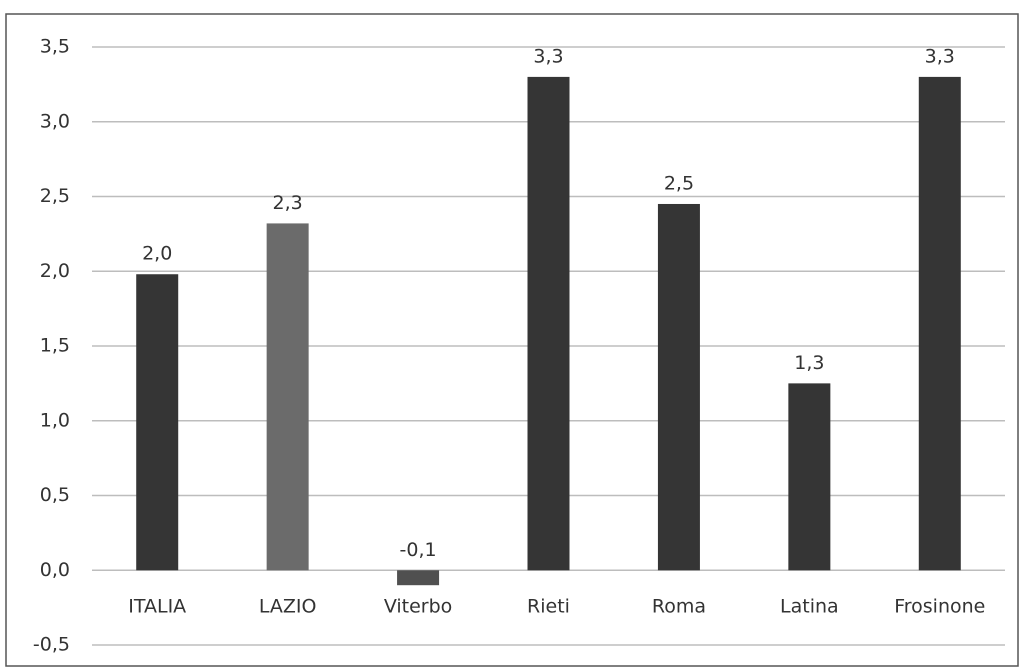  What do you see at coordinates (288, 203) in the screenshot?
I see `data-label: 2,3` at bounding box center [288, 203].